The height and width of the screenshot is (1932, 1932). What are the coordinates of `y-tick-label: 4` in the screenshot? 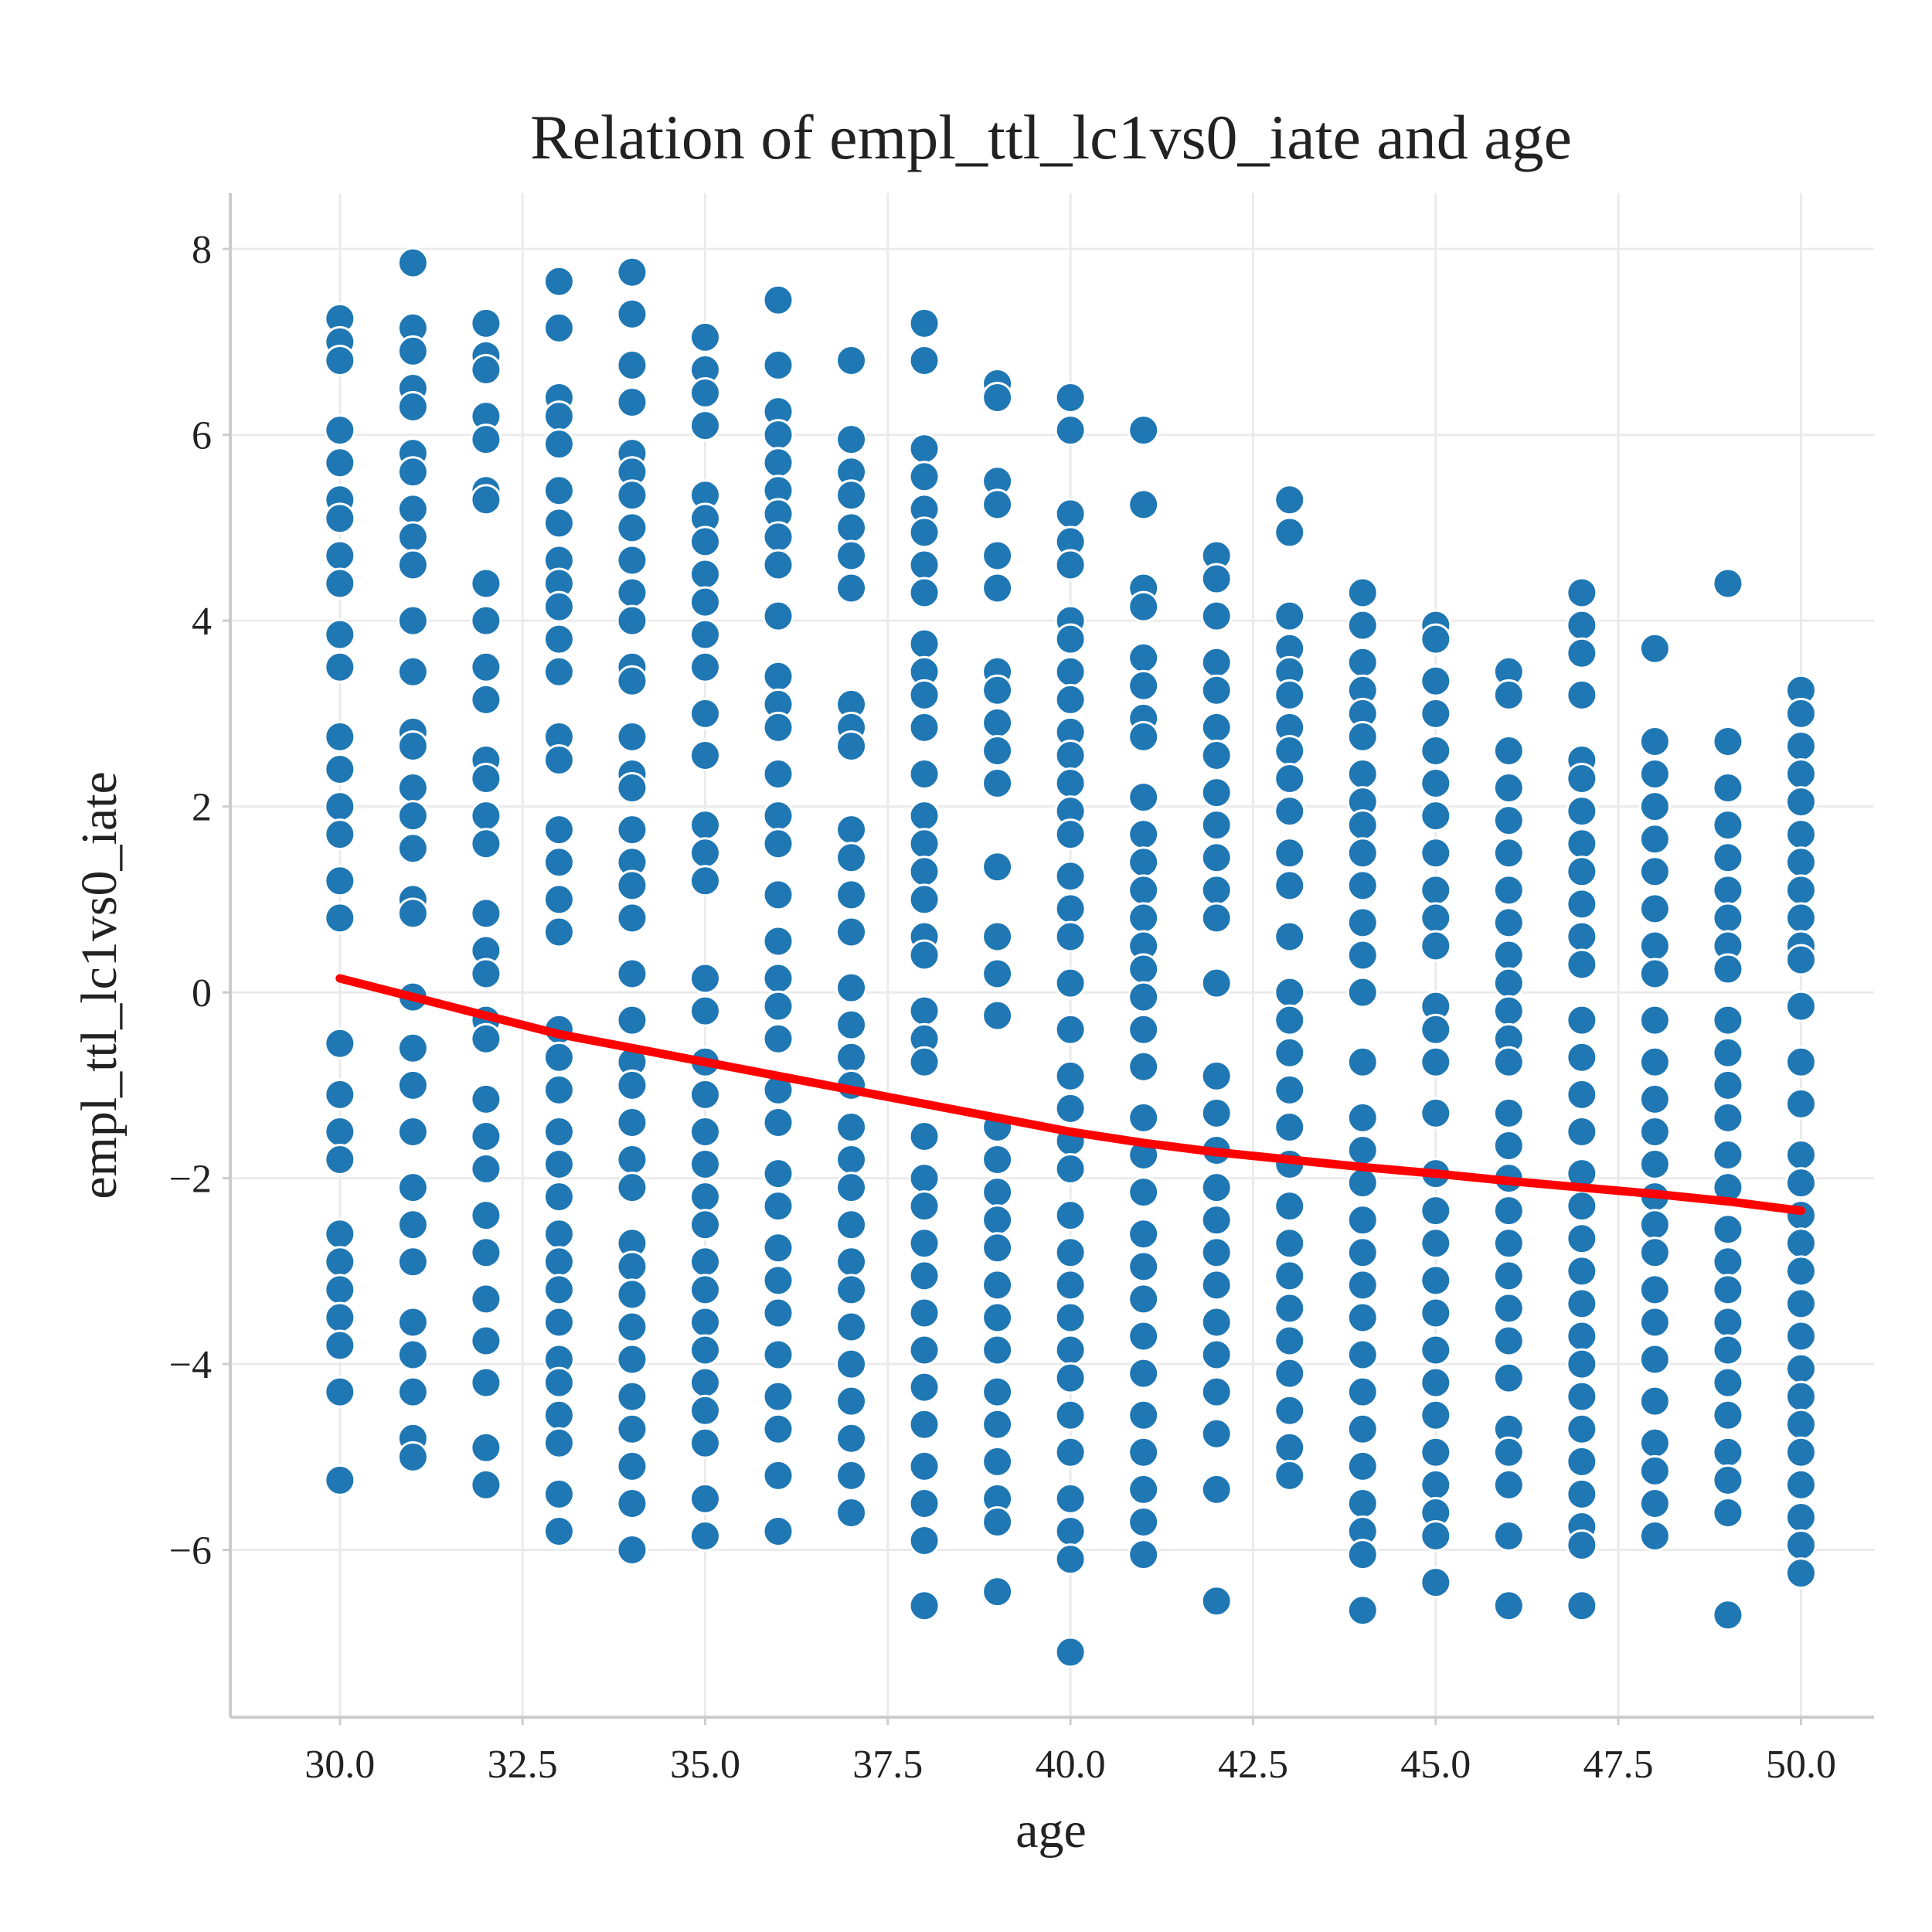 It's located at (202, 622).